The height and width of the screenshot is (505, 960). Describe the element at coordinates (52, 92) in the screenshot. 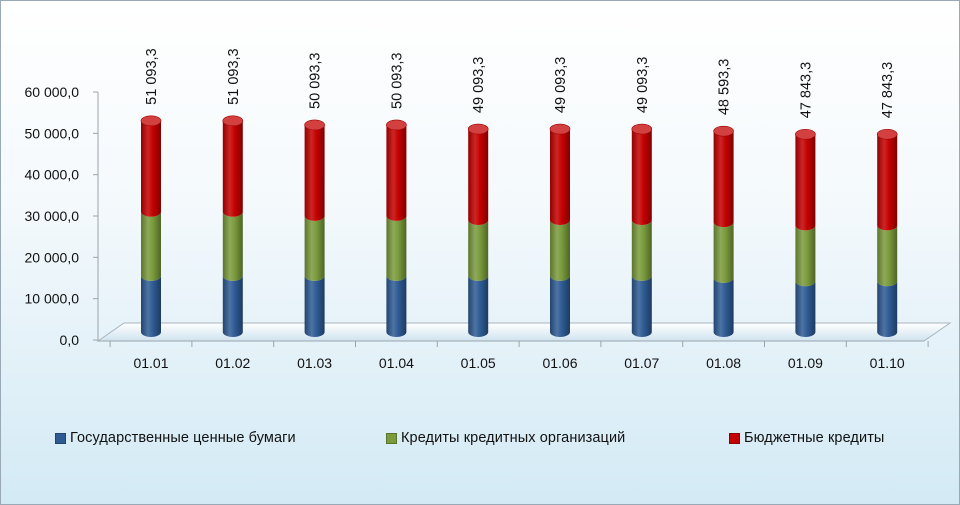

I see `y-tick-label: 60 000,0` at that location.